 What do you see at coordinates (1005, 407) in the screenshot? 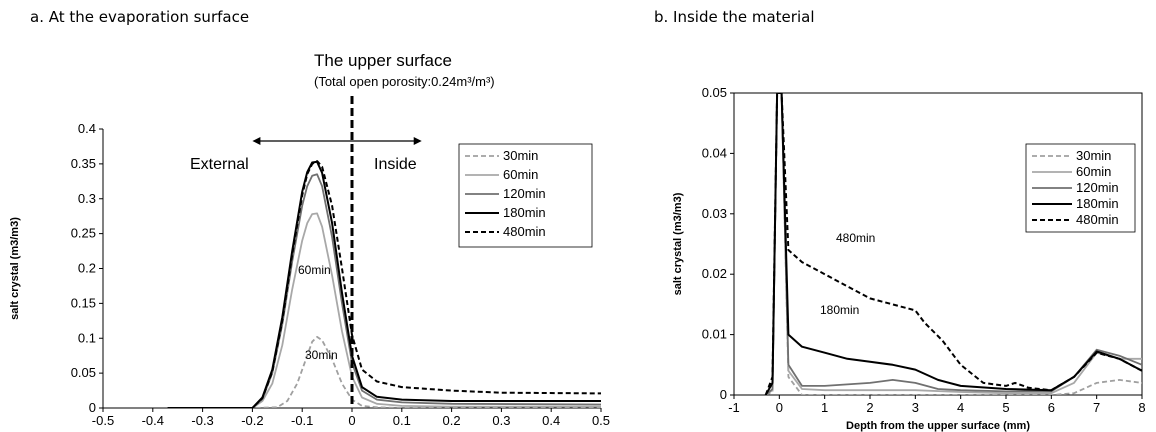
I see `x-tick-label: 5` at bounding box center [1005, 407].